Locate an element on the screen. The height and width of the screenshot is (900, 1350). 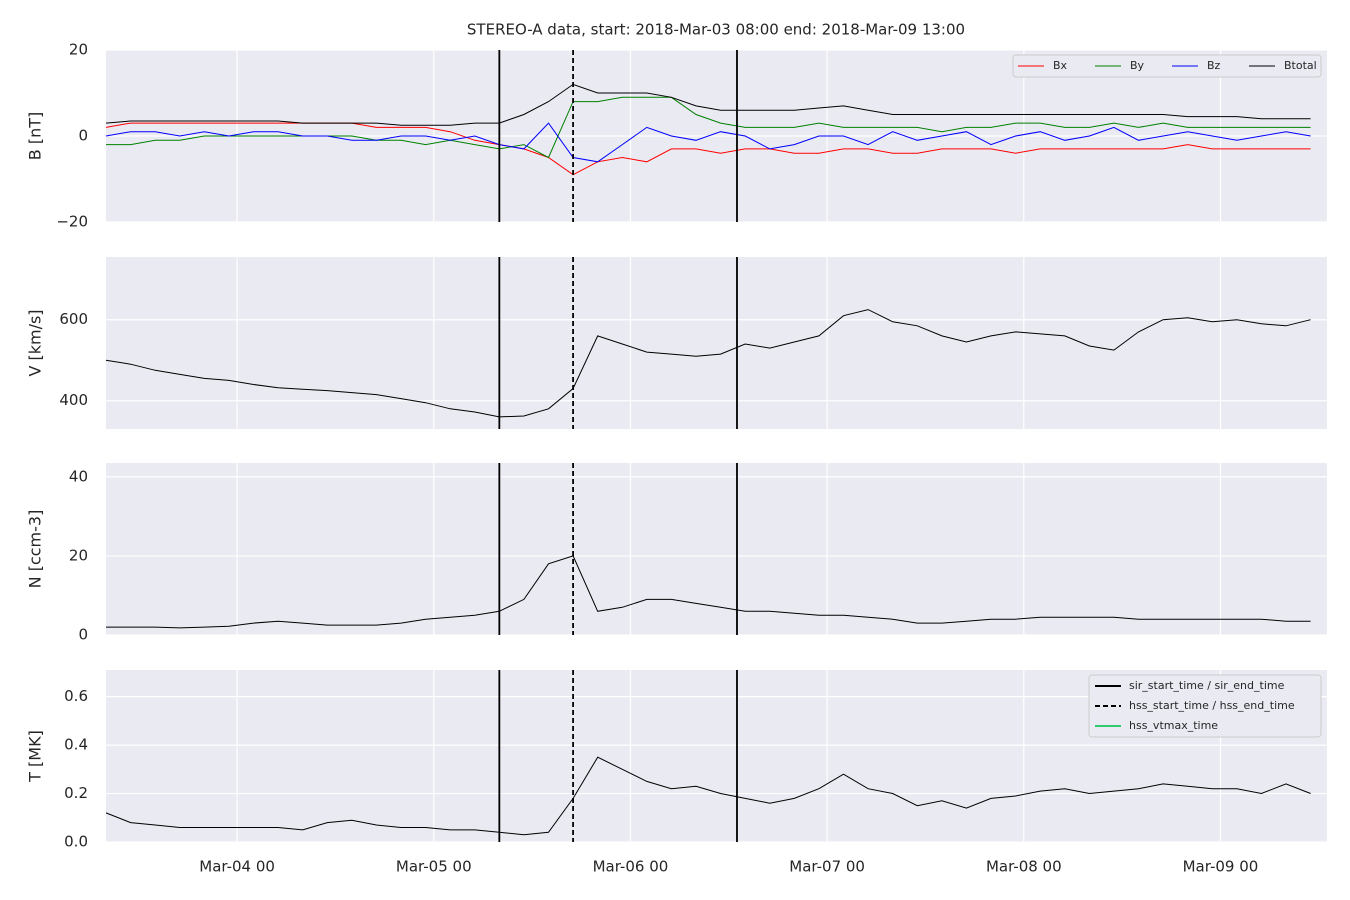
y-tick-label: 0.6 is located at coordinates (76, 696).